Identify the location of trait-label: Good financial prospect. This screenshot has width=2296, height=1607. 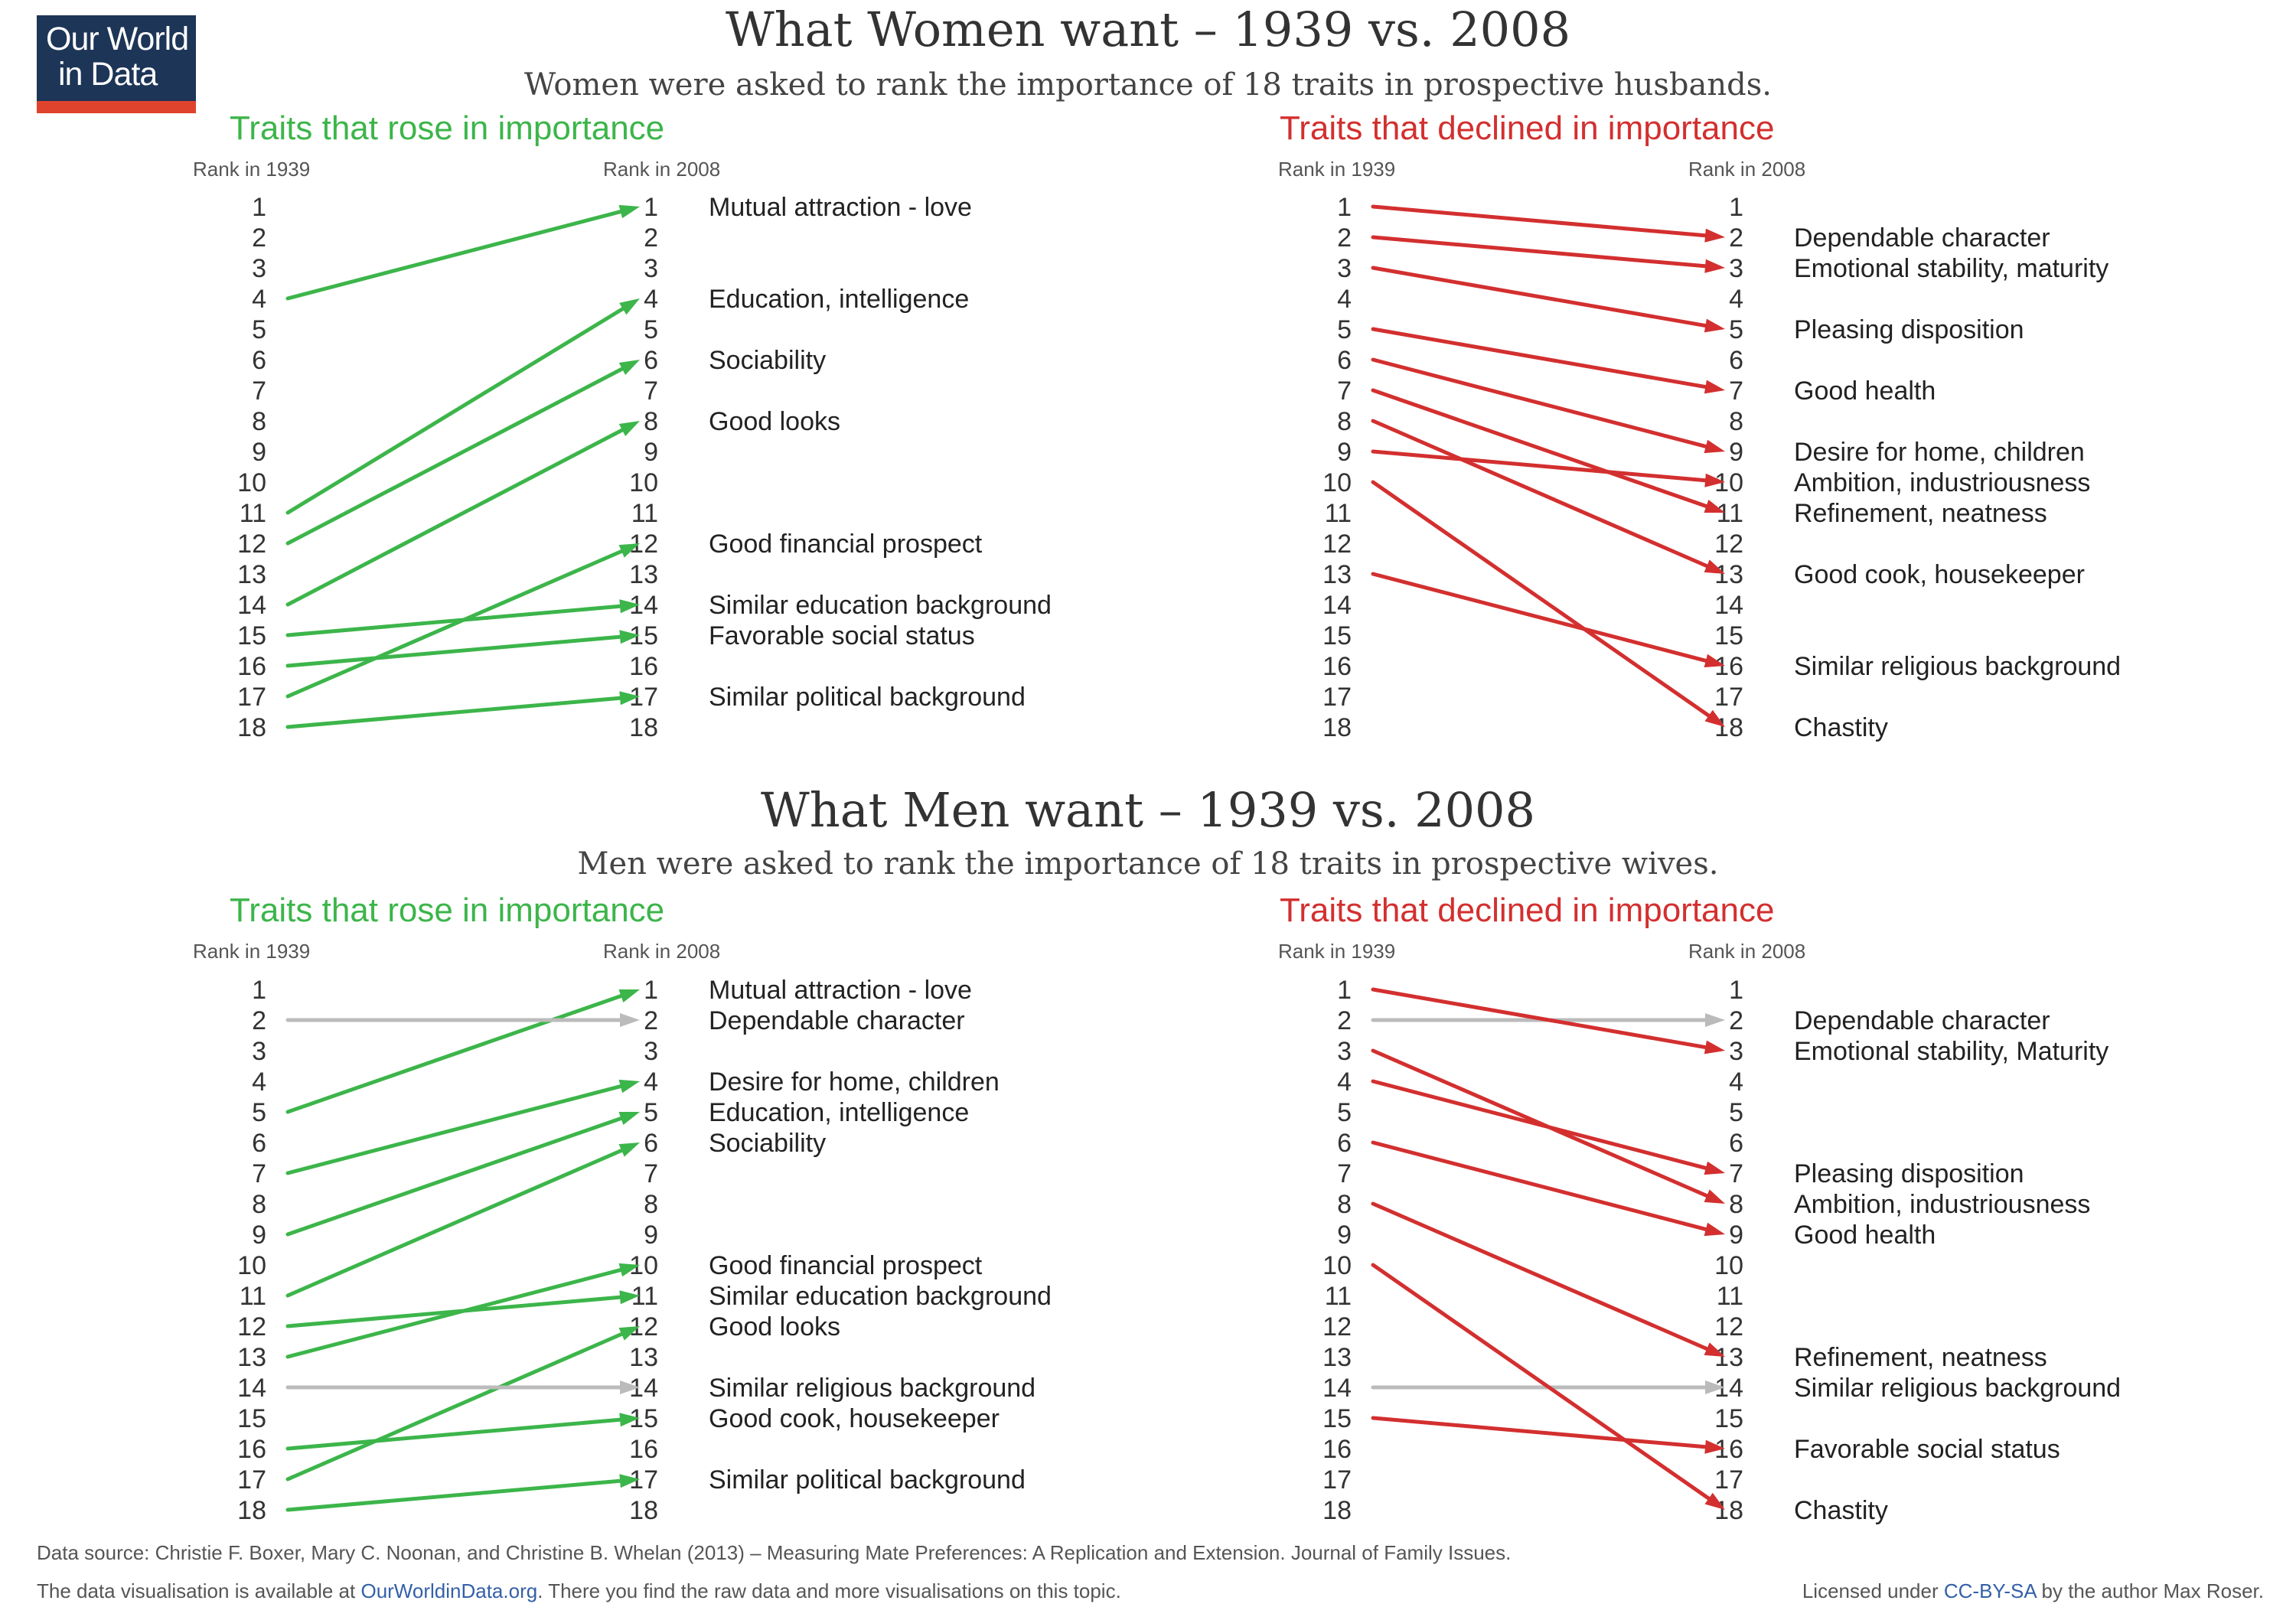
(846, 544).